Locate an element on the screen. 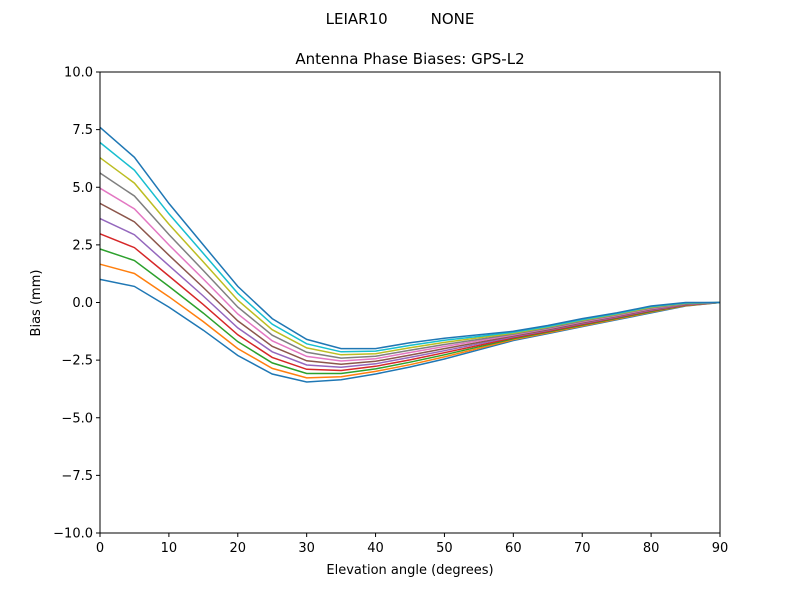  x-tick-label: 70 is located at coordinates (582, 548).